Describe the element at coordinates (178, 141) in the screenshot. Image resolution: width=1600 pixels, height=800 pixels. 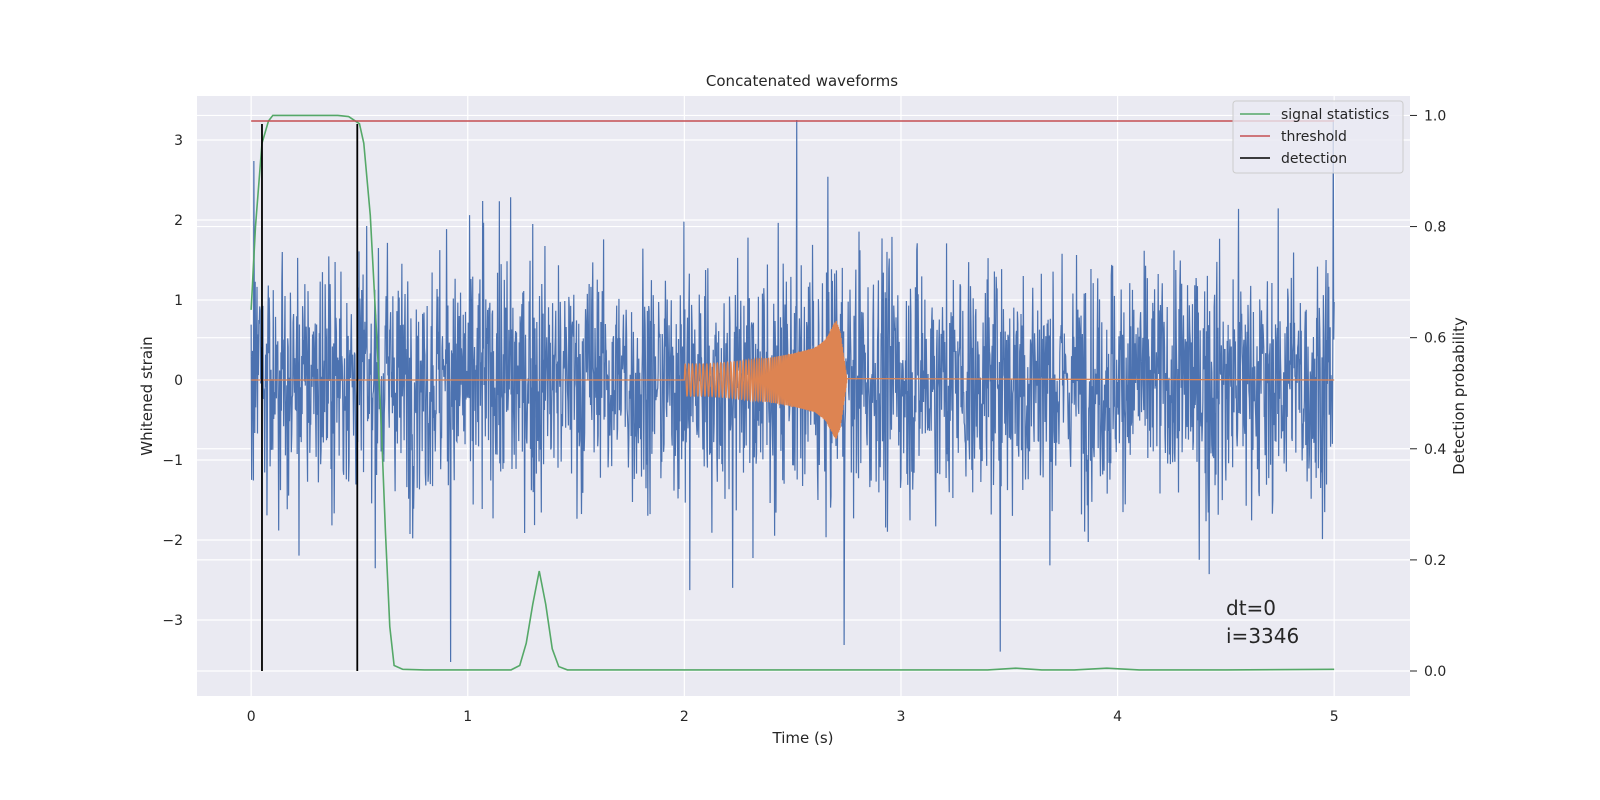
I see `y-tick-label: 3` at that location.